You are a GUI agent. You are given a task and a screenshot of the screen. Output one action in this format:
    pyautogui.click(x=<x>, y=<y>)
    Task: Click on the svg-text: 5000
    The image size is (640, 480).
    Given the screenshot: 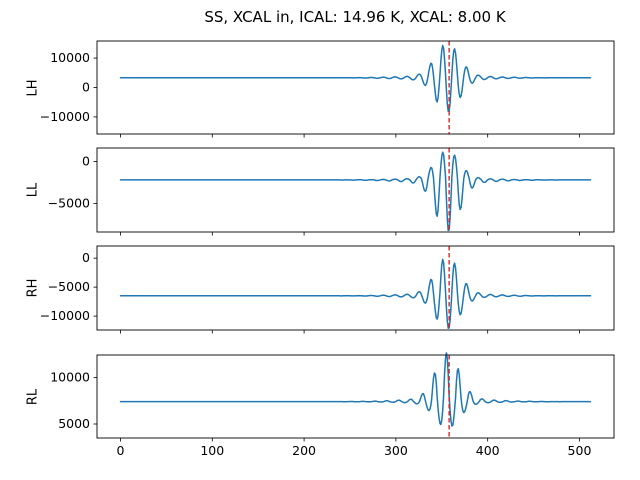 What is the action you would take?
    pyautogui.click(x=74, y=423)
    